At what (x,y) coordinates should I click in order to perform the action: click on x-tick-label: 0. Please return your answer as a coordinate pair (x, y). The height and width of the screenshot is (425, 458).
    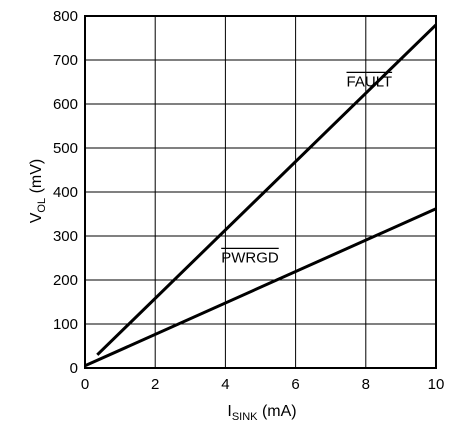
    Looking at the image, I should click on (85, 384).